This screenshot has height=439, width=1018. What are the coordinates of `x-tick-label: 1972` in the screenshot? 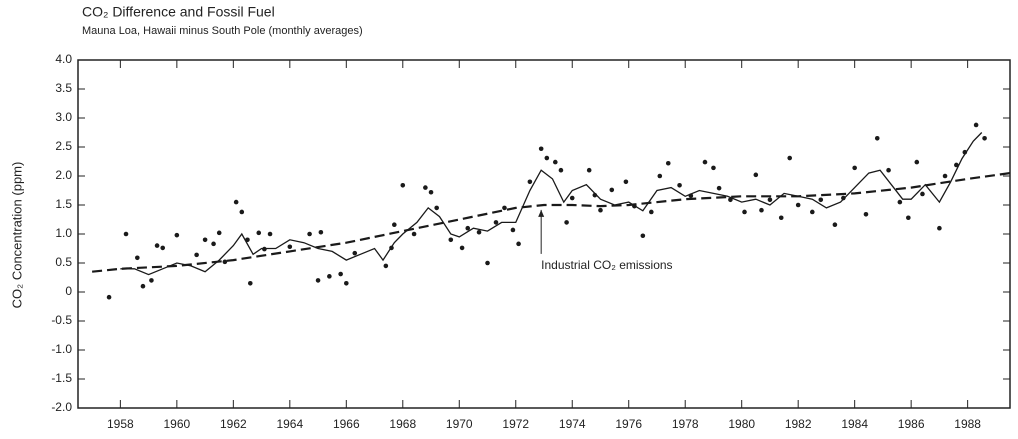 It's located at (515, 424).